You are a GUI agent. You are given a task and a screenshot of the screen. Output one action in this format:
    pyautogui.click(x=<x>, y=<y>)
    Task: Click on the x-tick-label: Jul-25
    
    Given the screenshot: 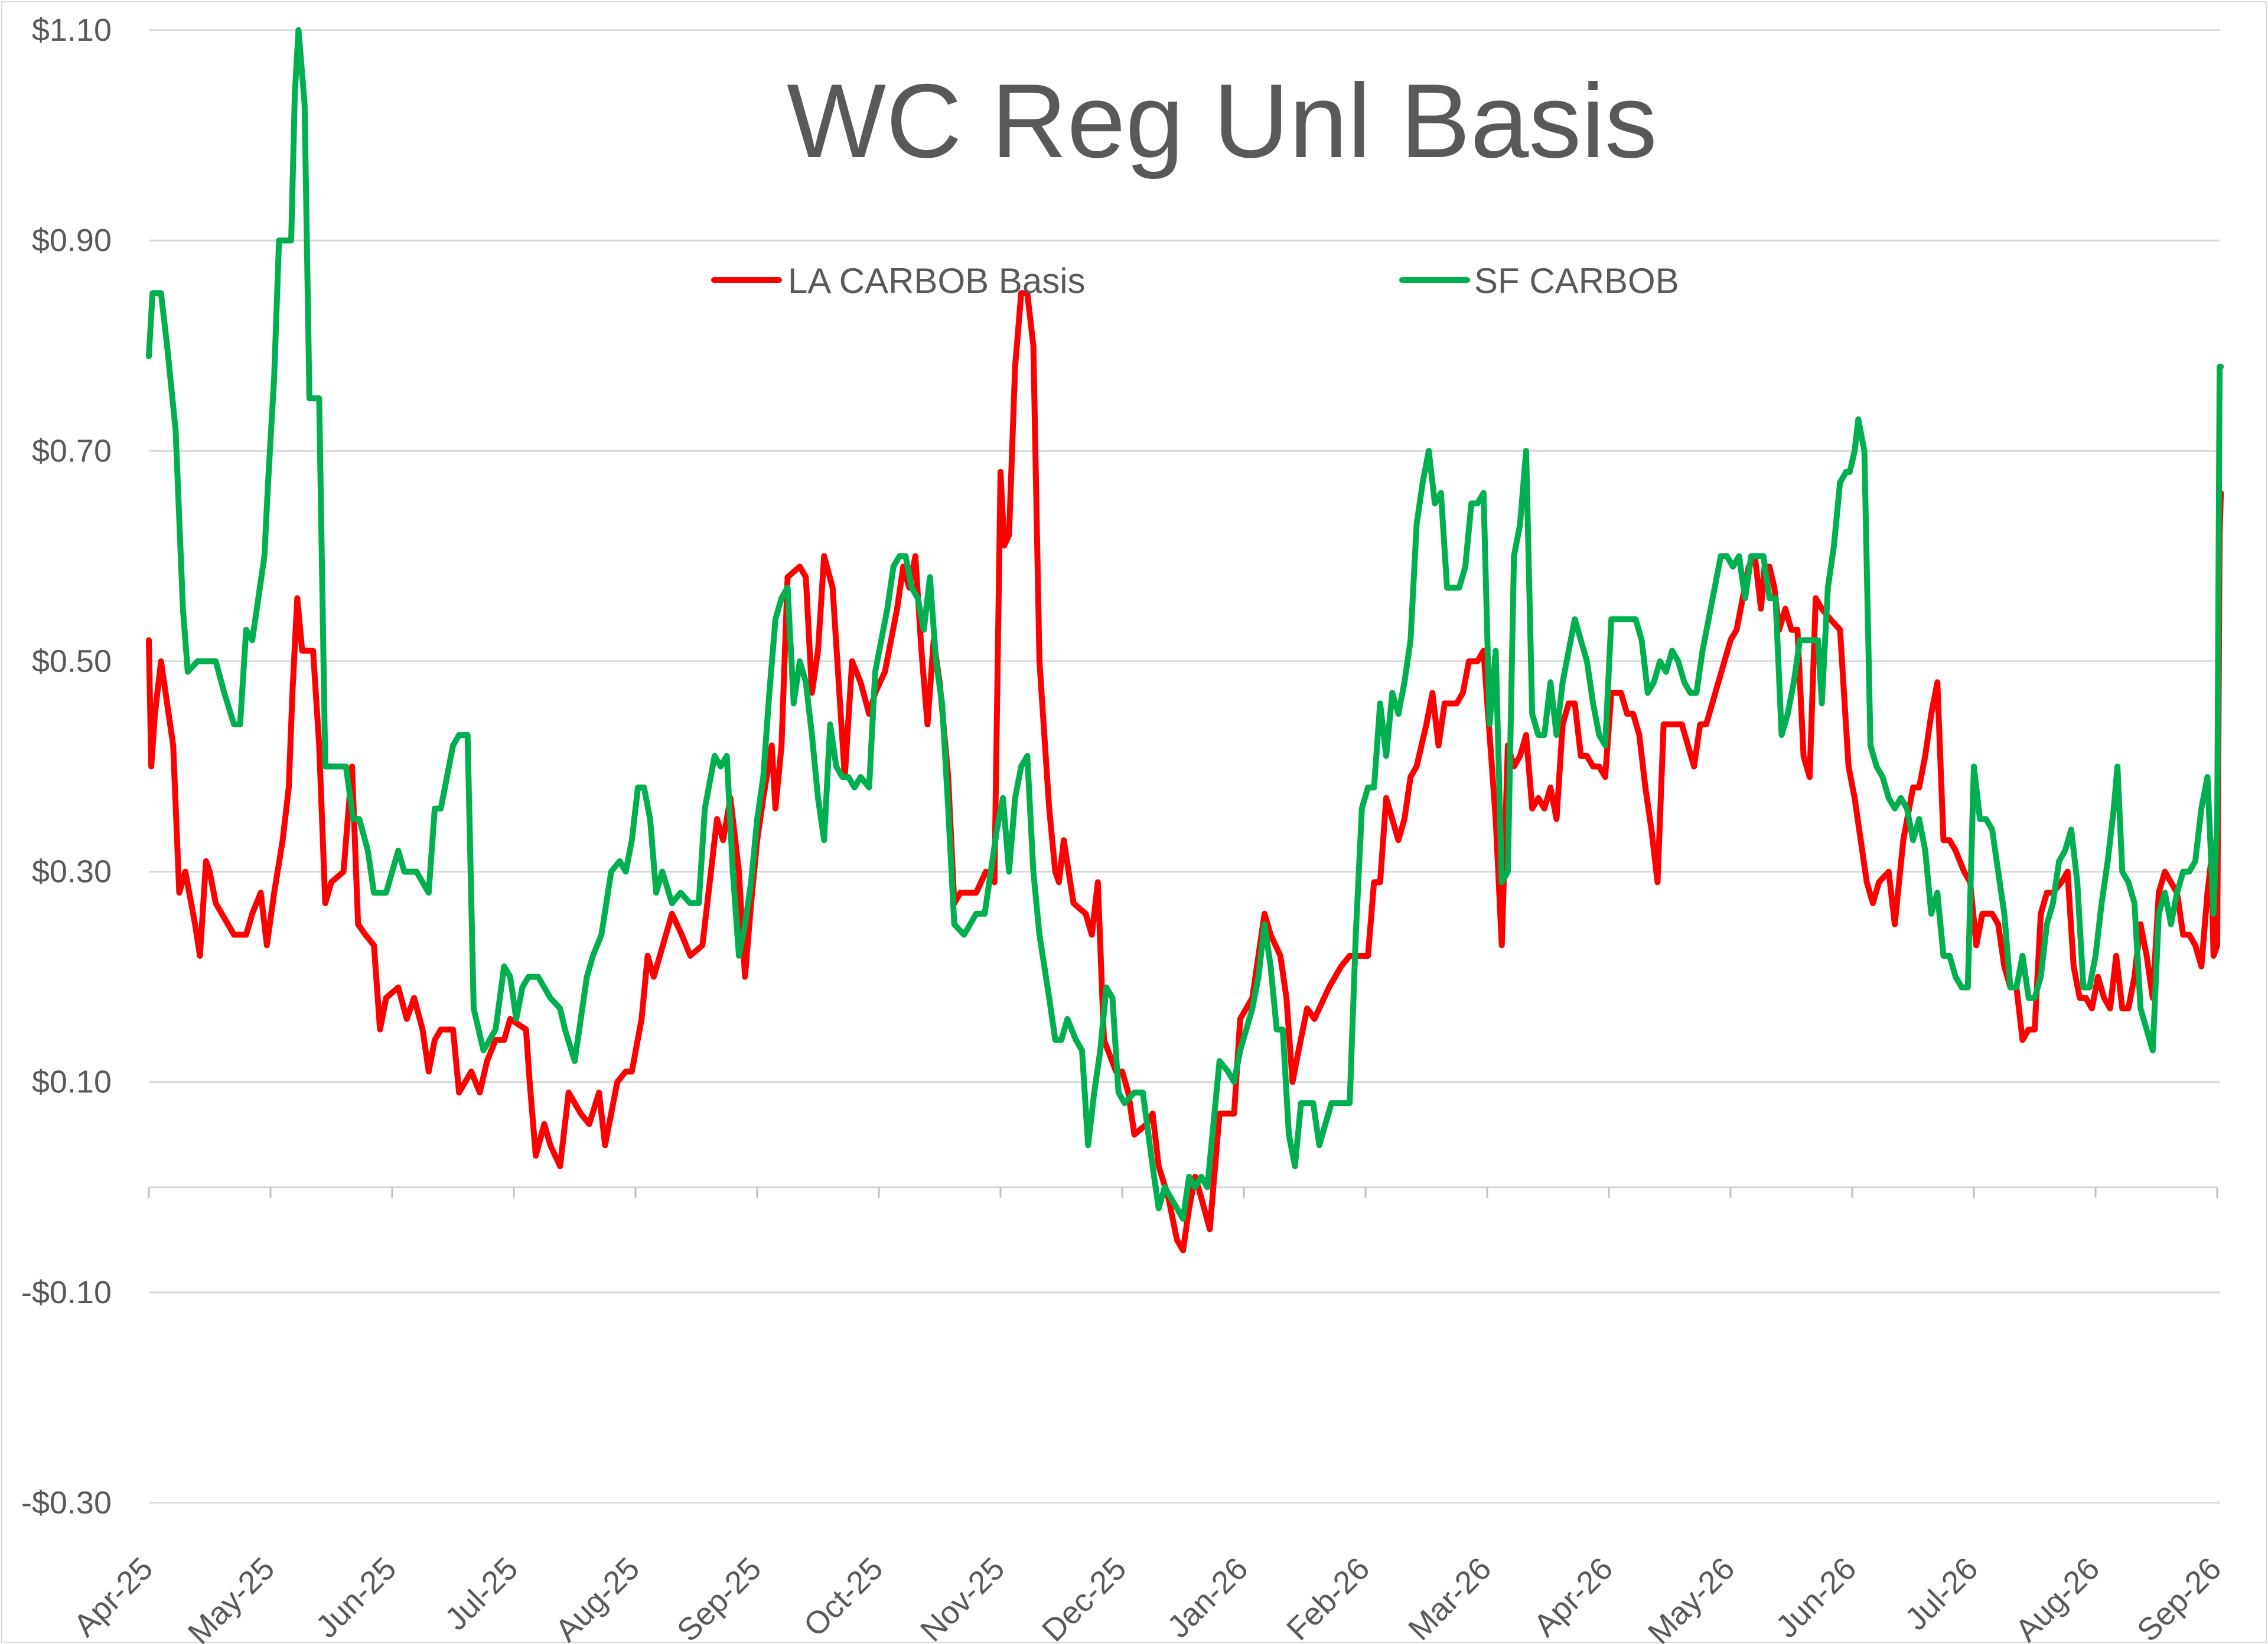 What is the action you would take?
    pyautogui.click(x=481, y=1594)
    